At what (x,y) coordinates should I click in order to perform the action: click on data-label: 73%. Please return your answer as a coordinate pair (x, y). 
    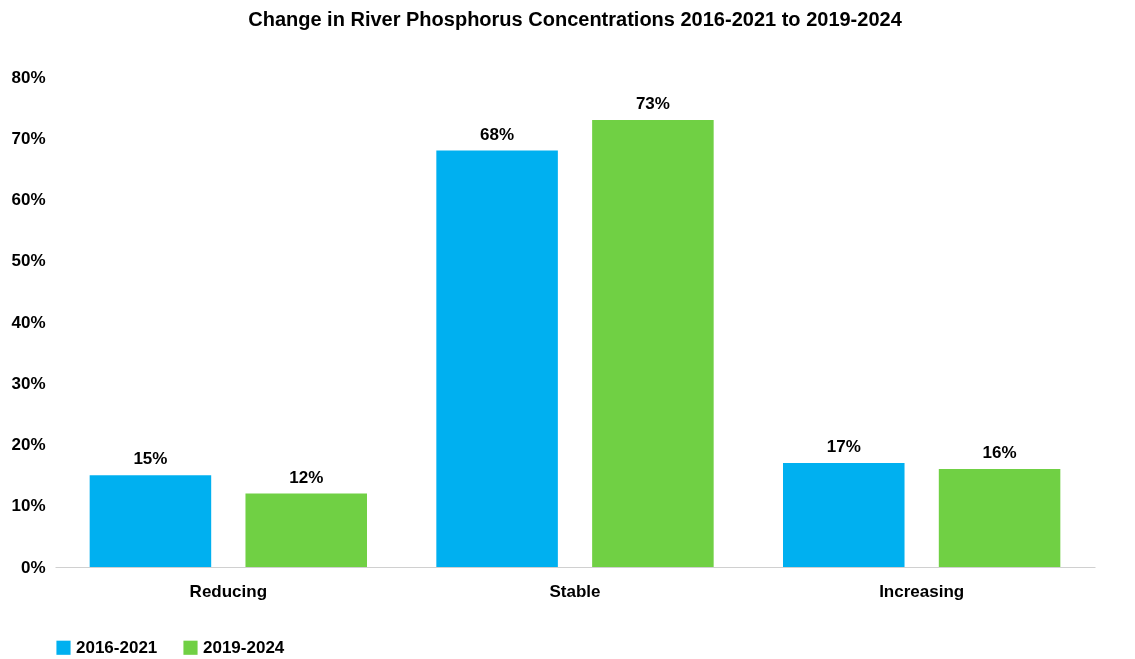
    Looking at the image, I should click on (652, 103).